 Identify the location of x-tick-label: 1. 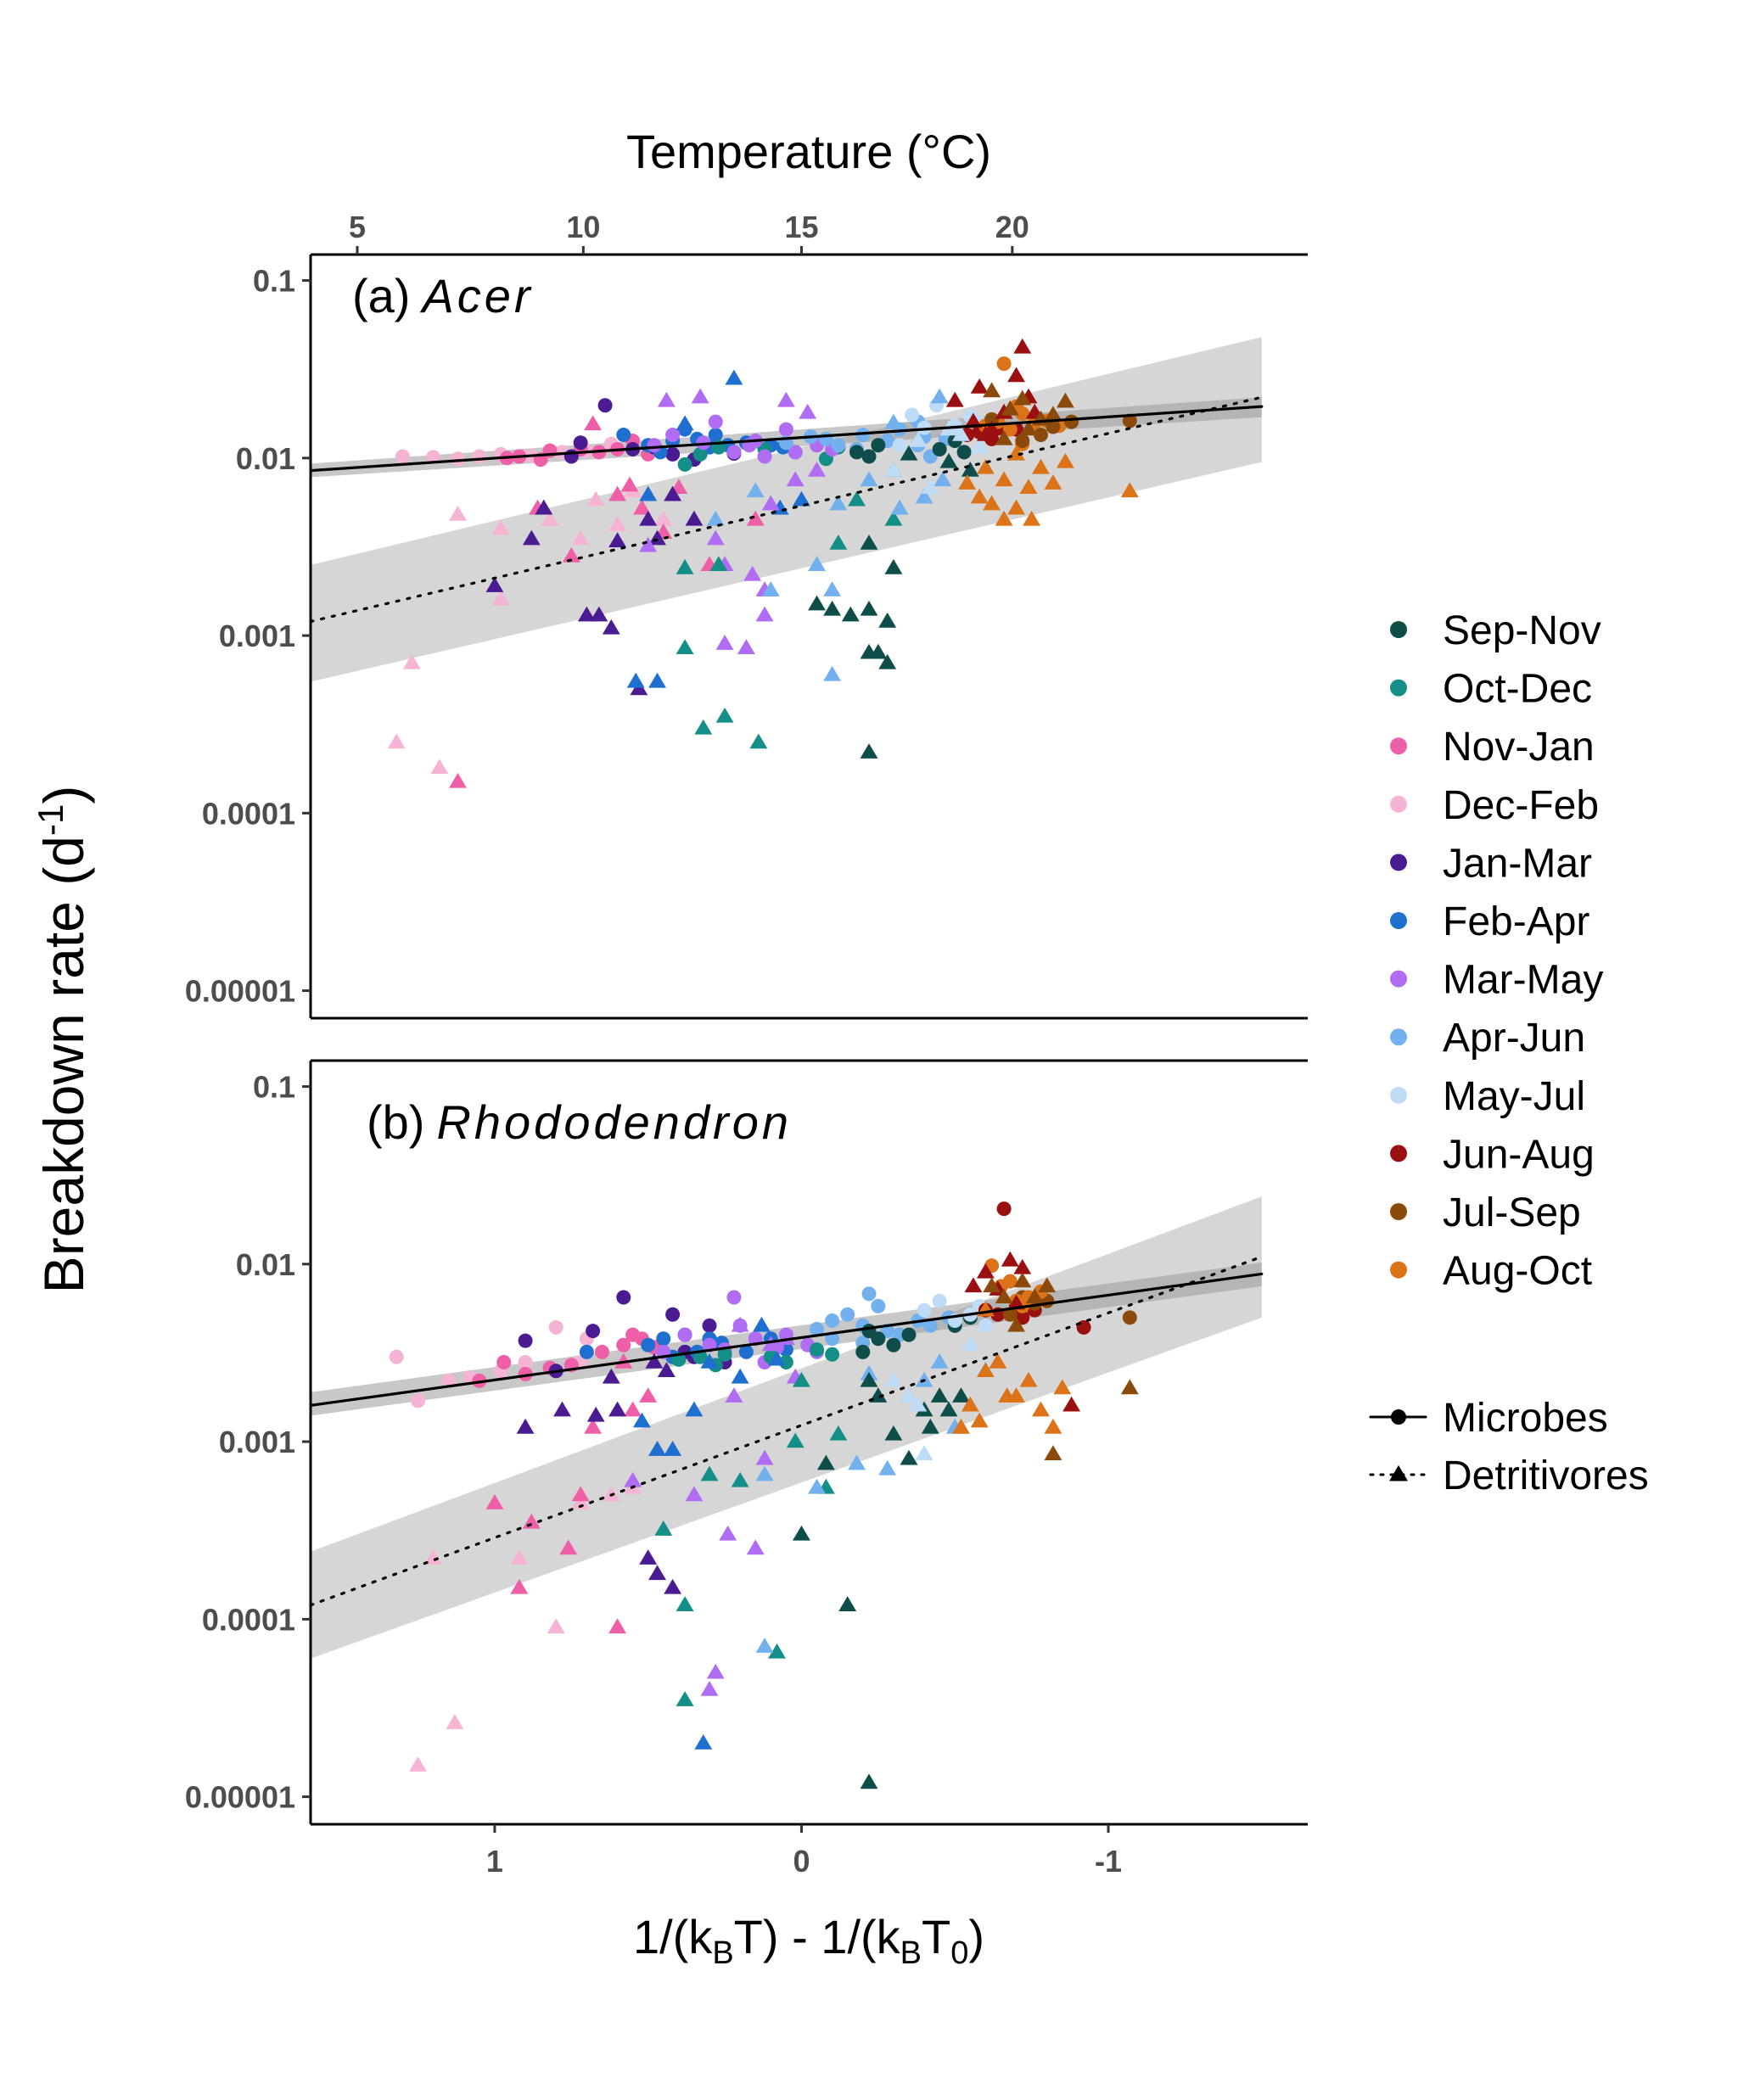
(494, 1861).